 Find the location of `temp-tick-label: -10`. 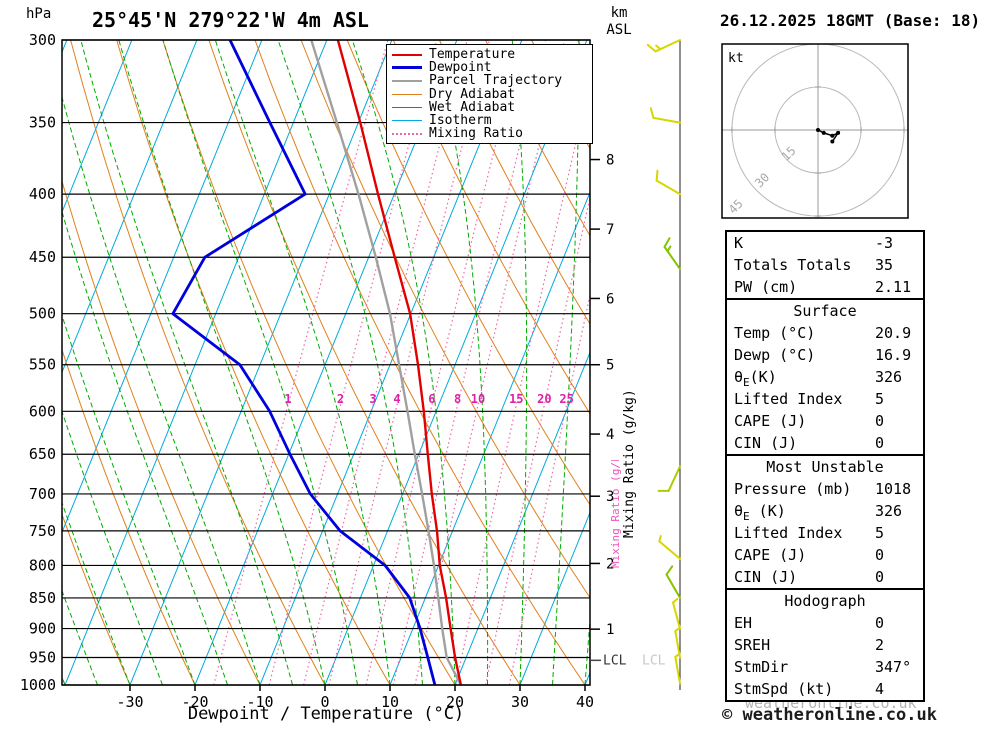

temp-tick-label: -10 is located at coordinates (259, 702).